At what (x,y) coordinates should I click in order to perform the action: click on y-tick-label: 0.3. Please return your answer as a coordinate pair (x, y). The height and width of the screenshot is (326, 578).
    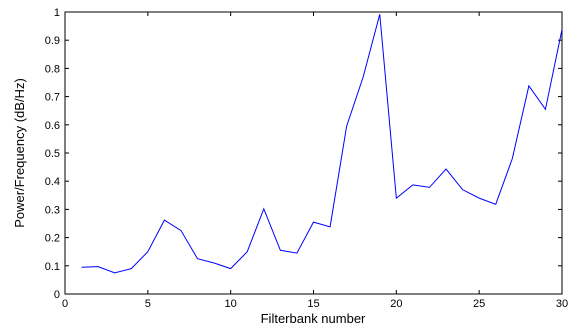
    Looking at the image, I should click on (52, 210).